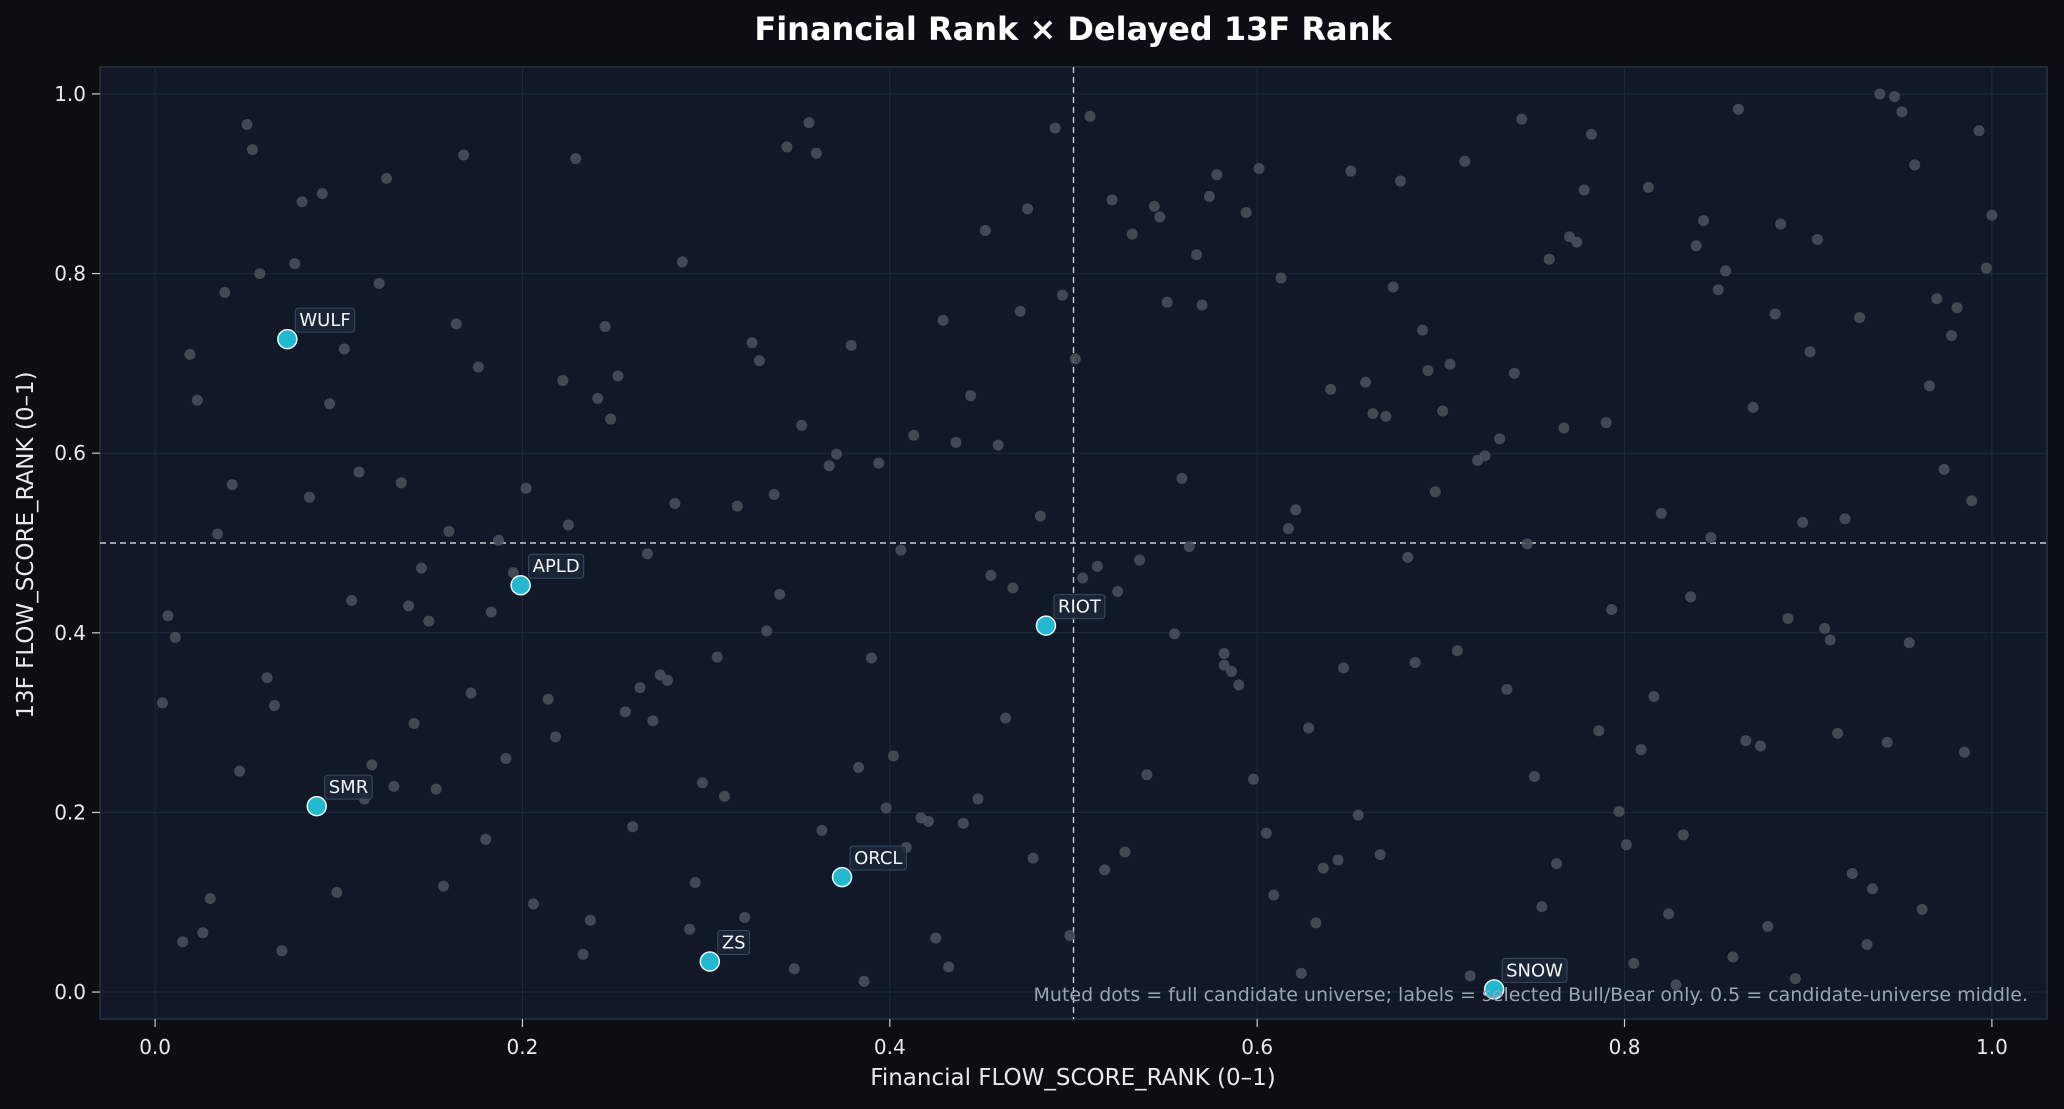  Describe the element at coordinates (324, 320) in the screenshot. I see `point-label: WULF` at that location.